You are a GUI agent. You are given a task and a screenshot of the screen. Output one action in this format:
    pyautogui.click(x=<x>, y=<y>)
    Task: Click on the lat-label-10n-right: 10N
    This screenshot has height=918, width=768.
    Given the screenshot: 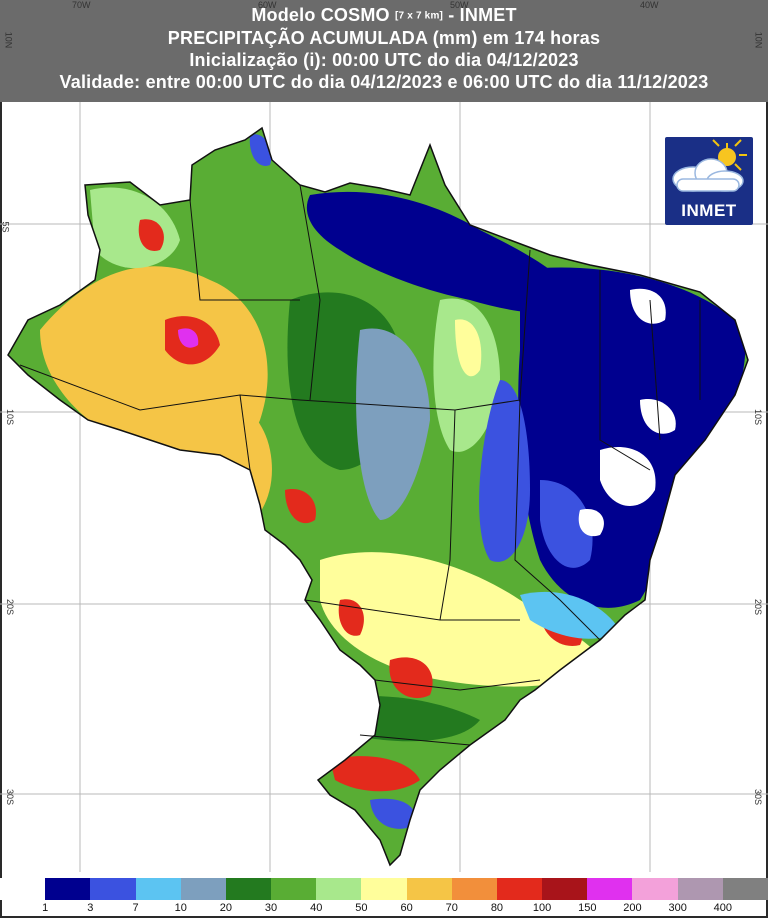 What is the action you would take?
    pyautogui.click(x=758, y=40)
    